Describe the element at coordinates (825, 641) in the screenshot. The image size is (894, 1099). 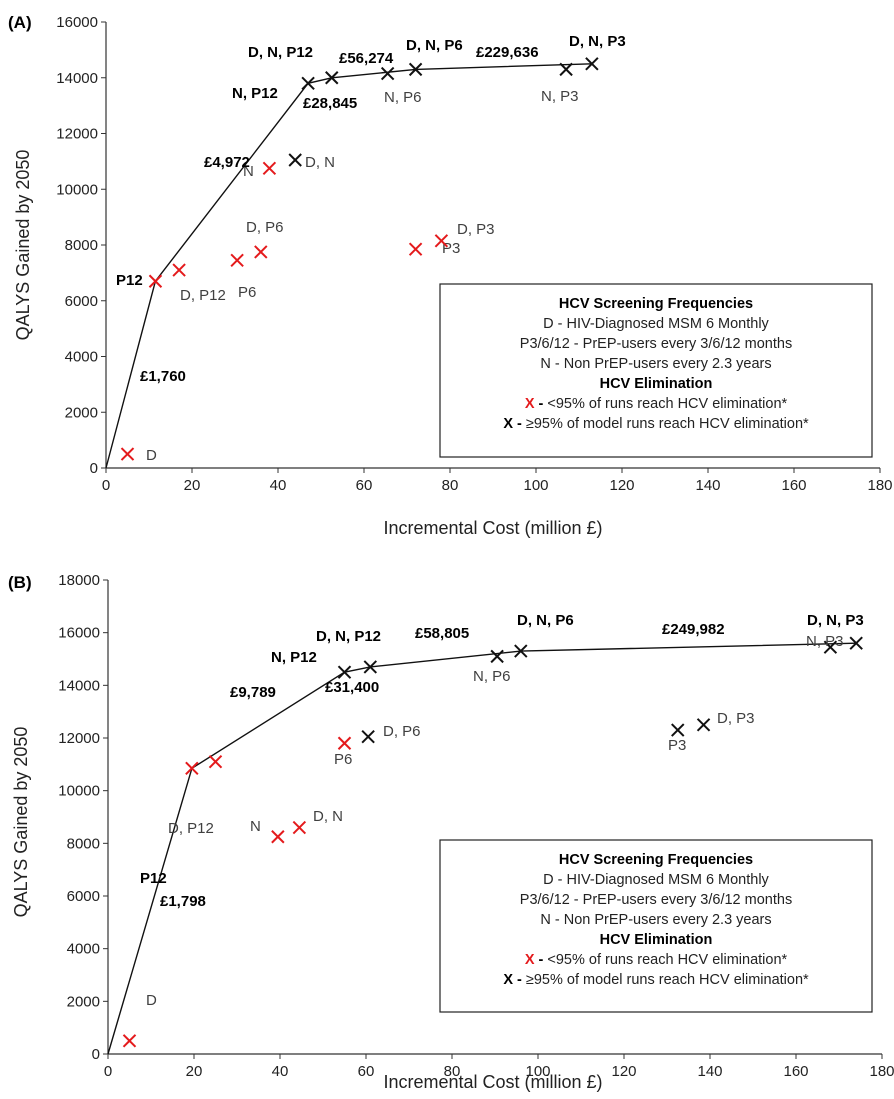
I see `point-label-n-p3: N, P3` at that location.